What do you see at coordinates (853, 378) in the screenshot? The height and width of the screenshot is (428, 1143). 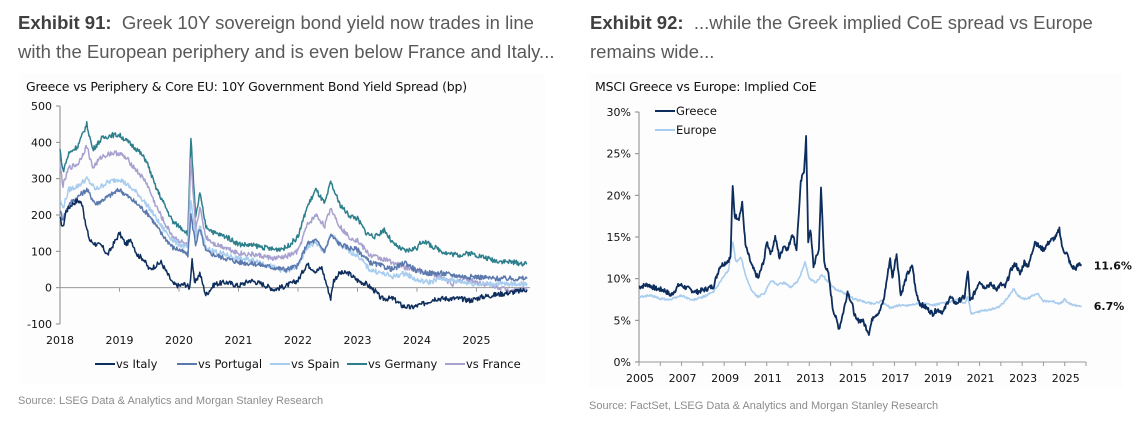 I see `x-tick-label: 2015` at bounding box center [853, 378].